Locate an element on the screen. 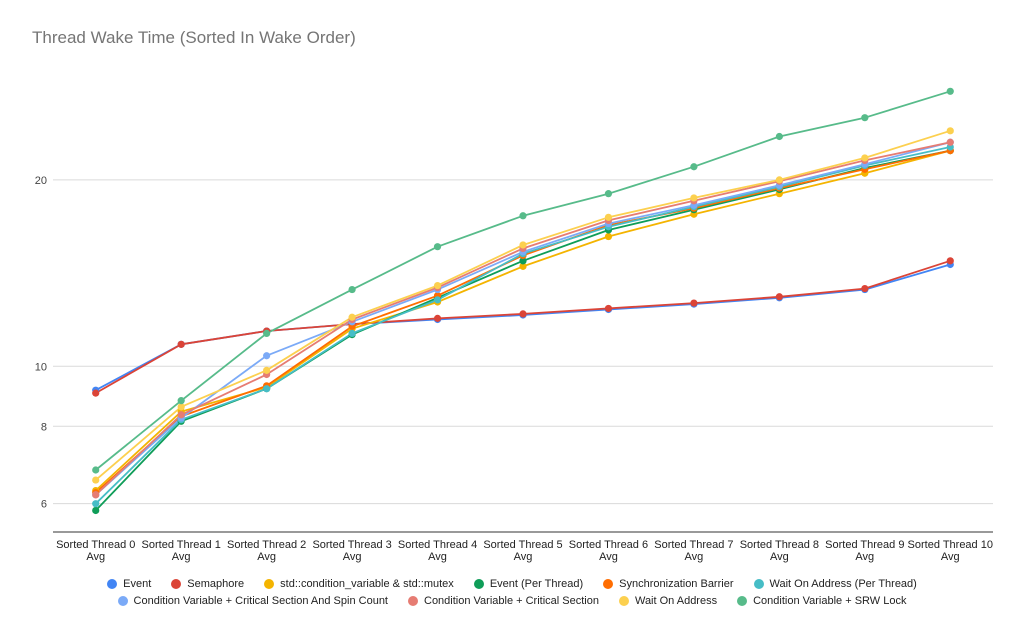 The height and width of the screenshot is (635, 1024). legend-label: Semaphore is located at coordinates (216, 584).